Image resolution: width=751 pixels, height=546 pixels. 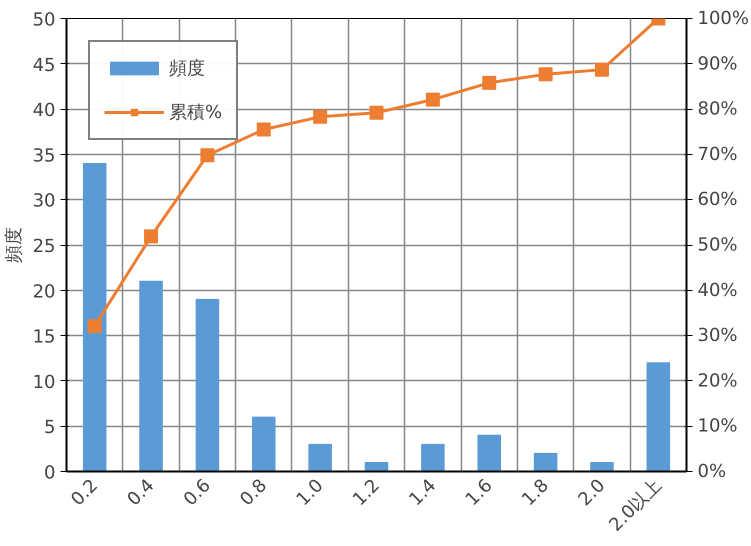 What do you see at coordinates (44, 111) in the screenshot?
I see `y-tick-label: 40` at bounding box center [44, 111].